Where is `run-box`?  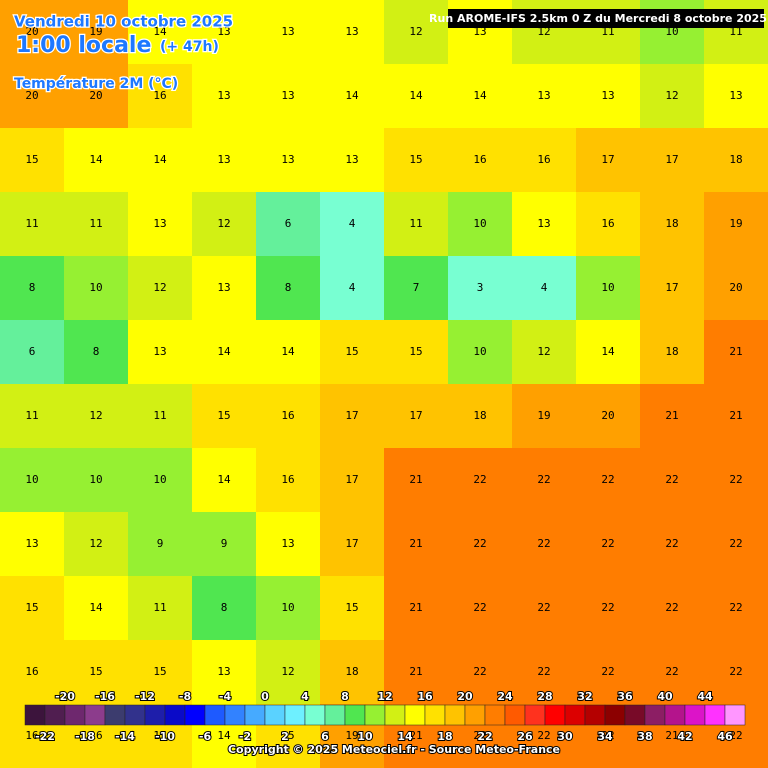
run-box is located at coordinates (606, 18).